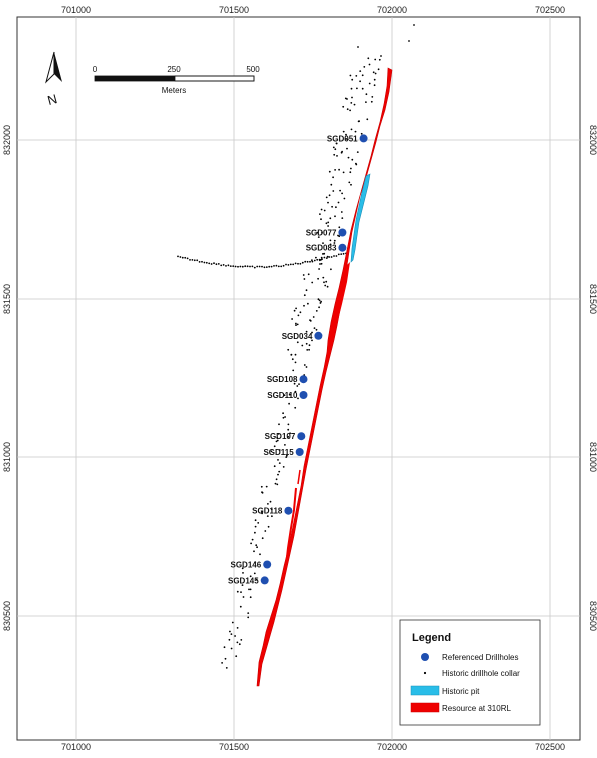  Describe the element at coordinates (7, 140) in the screenshot. I see `y-tick-left: 832000` at that location.